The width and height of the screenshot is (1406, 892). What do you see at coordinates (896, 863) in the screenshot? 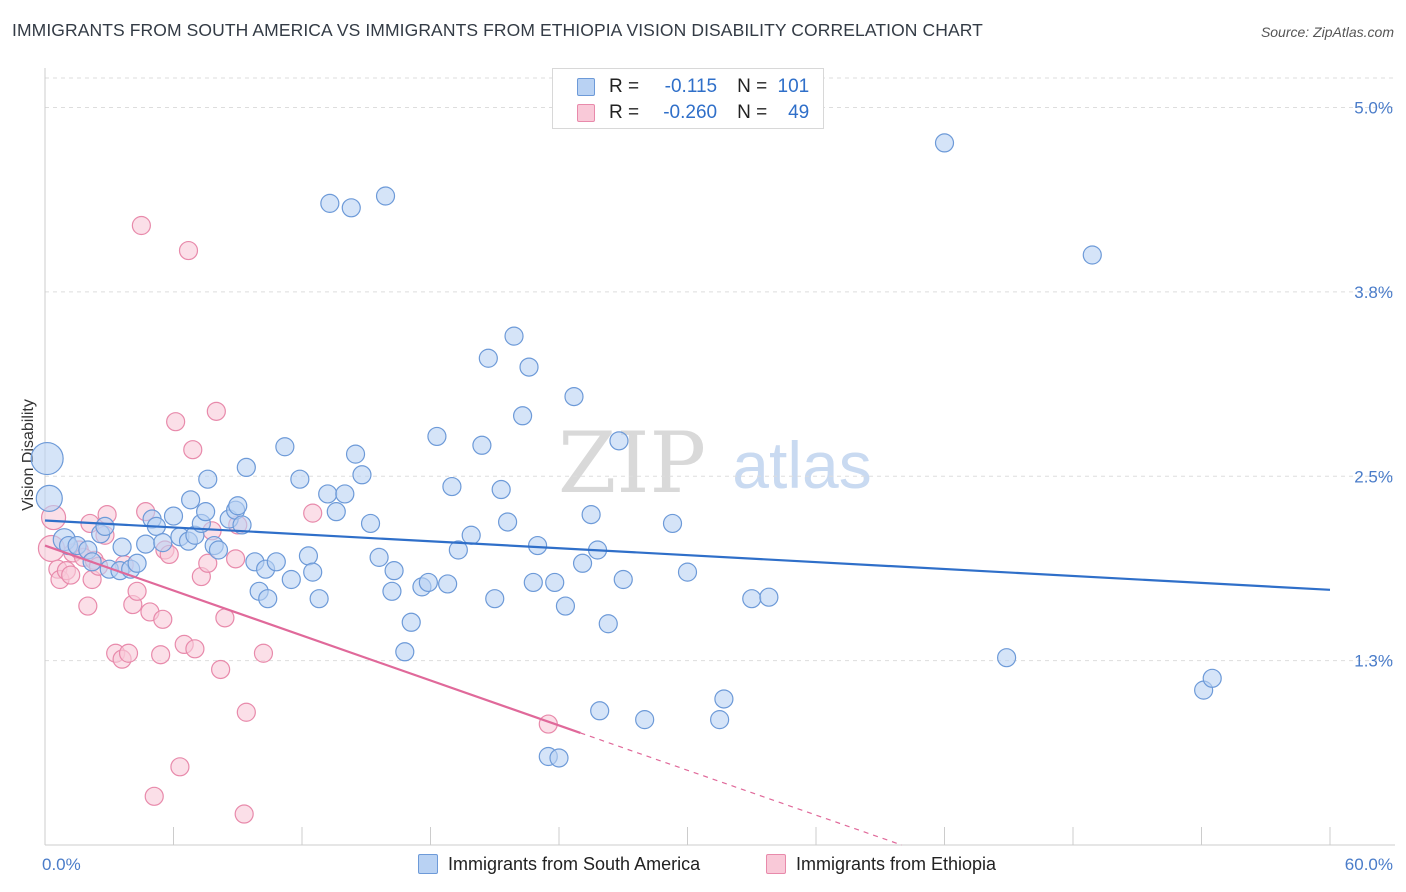
I see `bottom-legend-label: Immigrants from Ethiopia` at bounding box center [896, 863].